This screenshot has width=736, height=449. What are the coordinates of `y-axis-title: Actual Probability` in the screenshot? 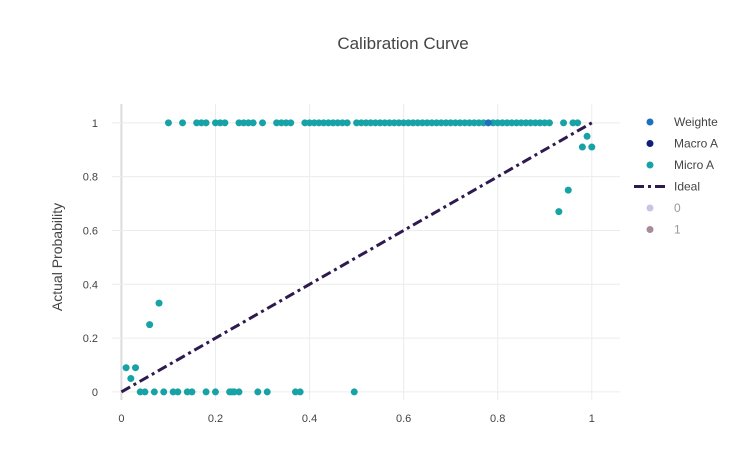 It's located at (57, 257).